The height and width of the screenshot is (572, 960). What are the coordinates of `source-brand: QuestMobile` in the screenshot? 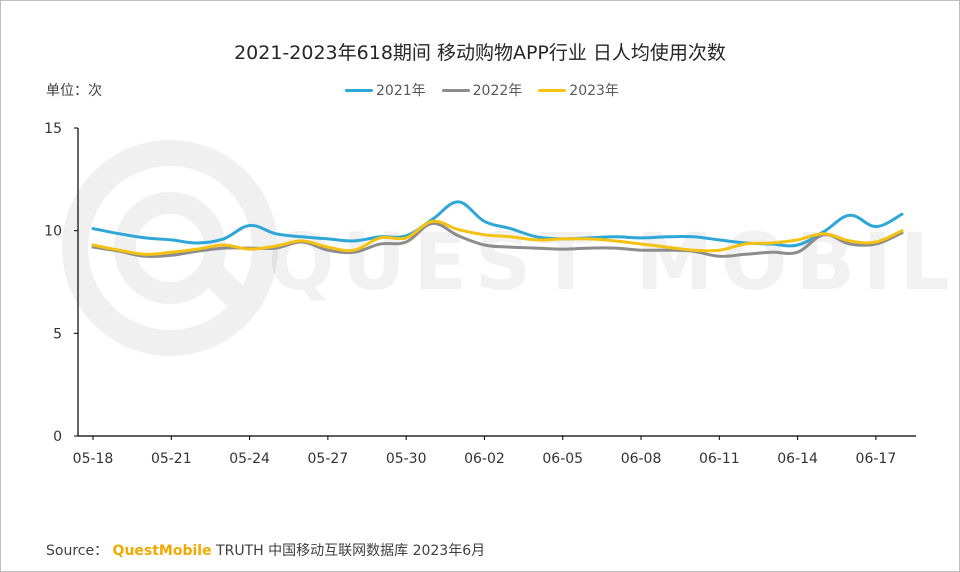 It's located at (162, 551).